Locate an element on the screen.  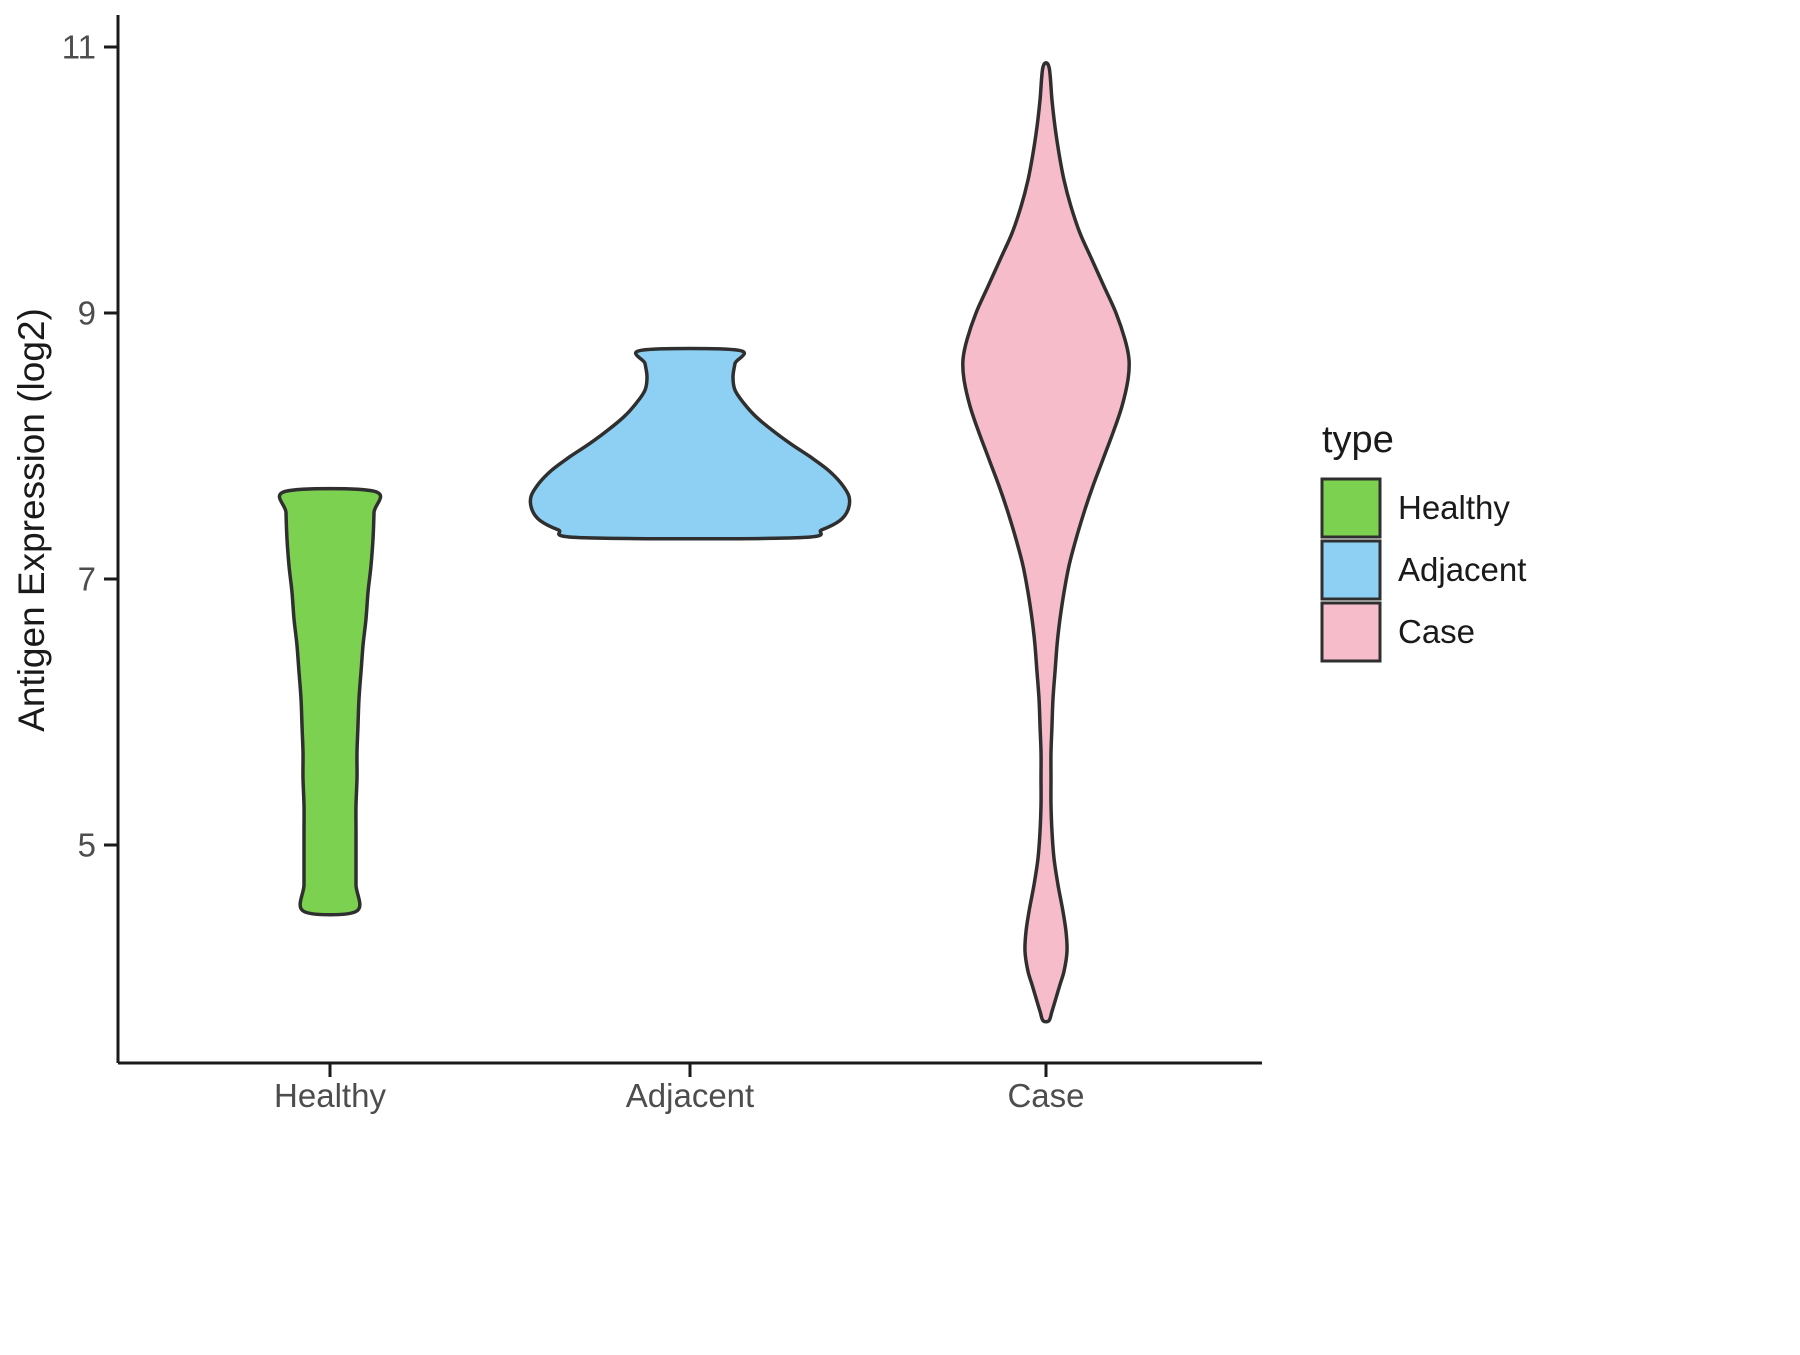
legend-label-adjacent: Adjacent is located at coordinates (1462, 569).